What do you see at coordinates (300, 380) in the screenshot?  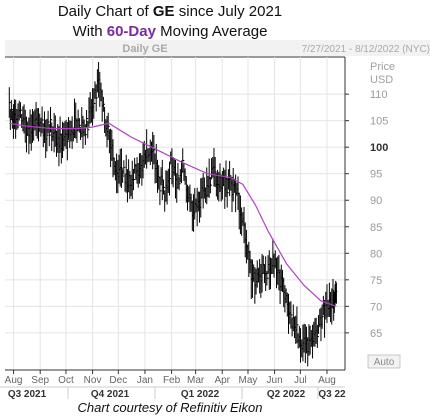 I see `x-tick-label: Jul` at bounding box center [300, 380].